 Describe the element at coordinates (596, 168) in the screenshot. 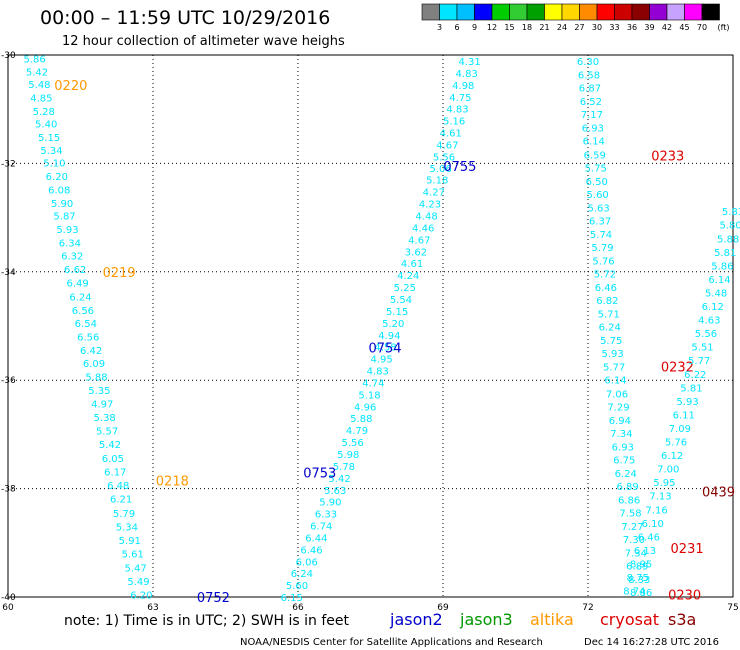

I see `wave-height-value: 5.75` at that location.